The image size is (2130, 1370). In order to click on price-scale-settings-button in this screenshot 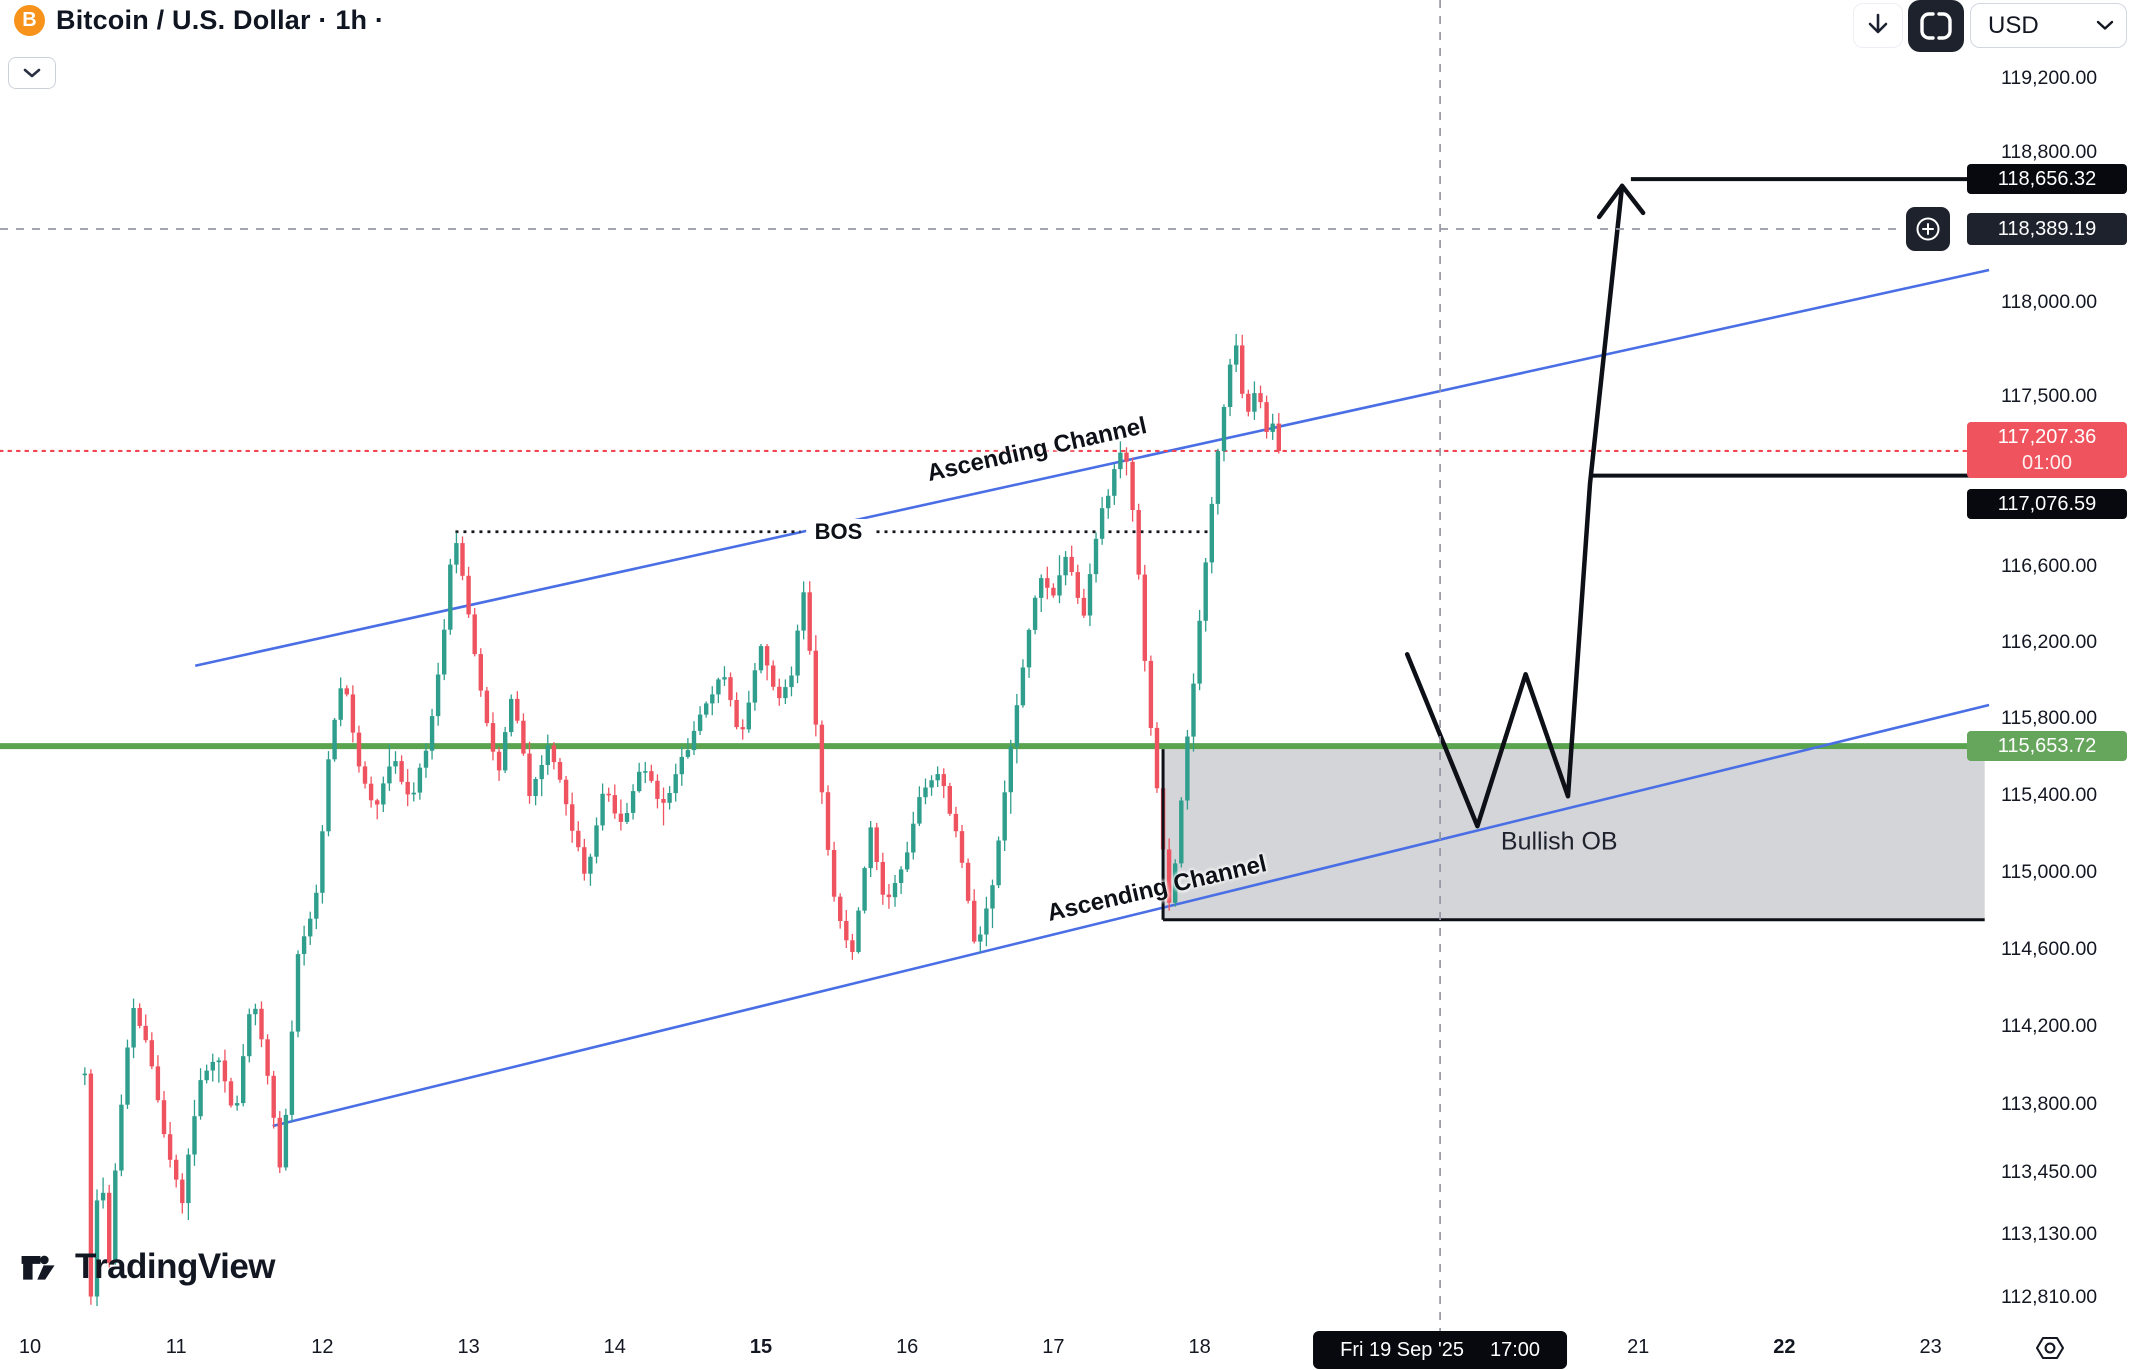, I will do `click(2050, 1348)`.